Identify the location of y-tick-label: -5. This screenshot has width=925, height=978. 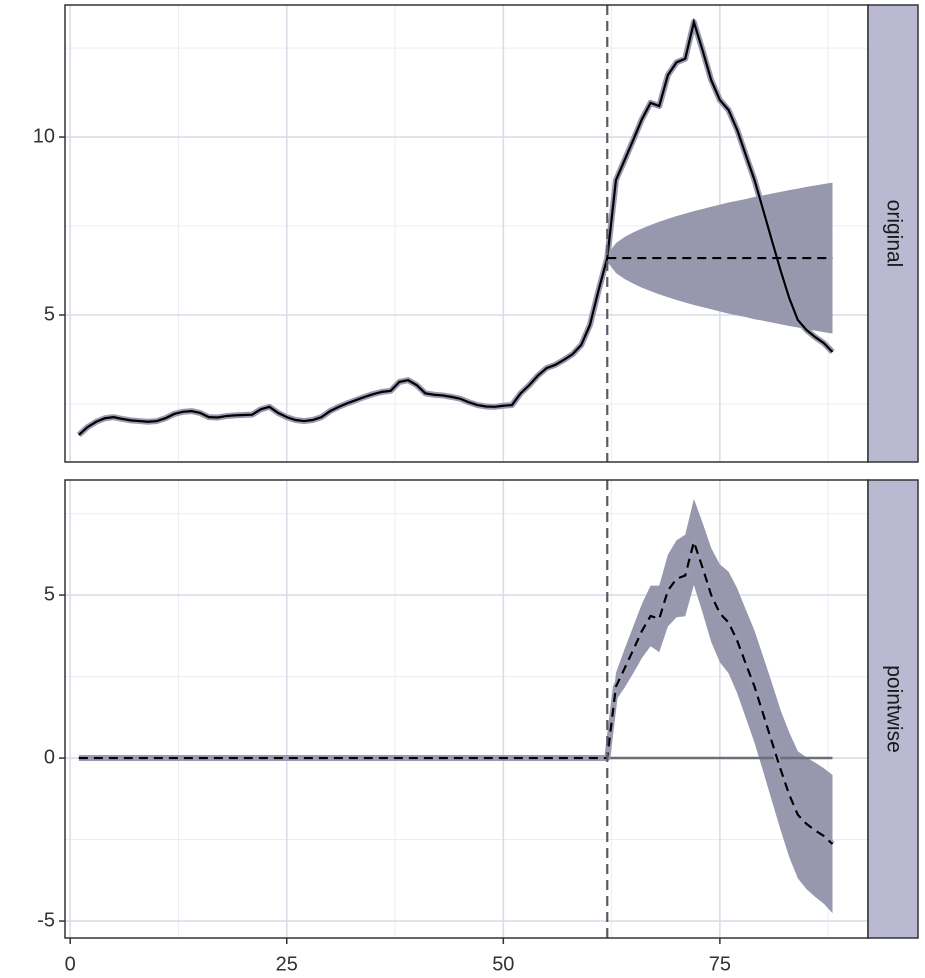
(46, 920).